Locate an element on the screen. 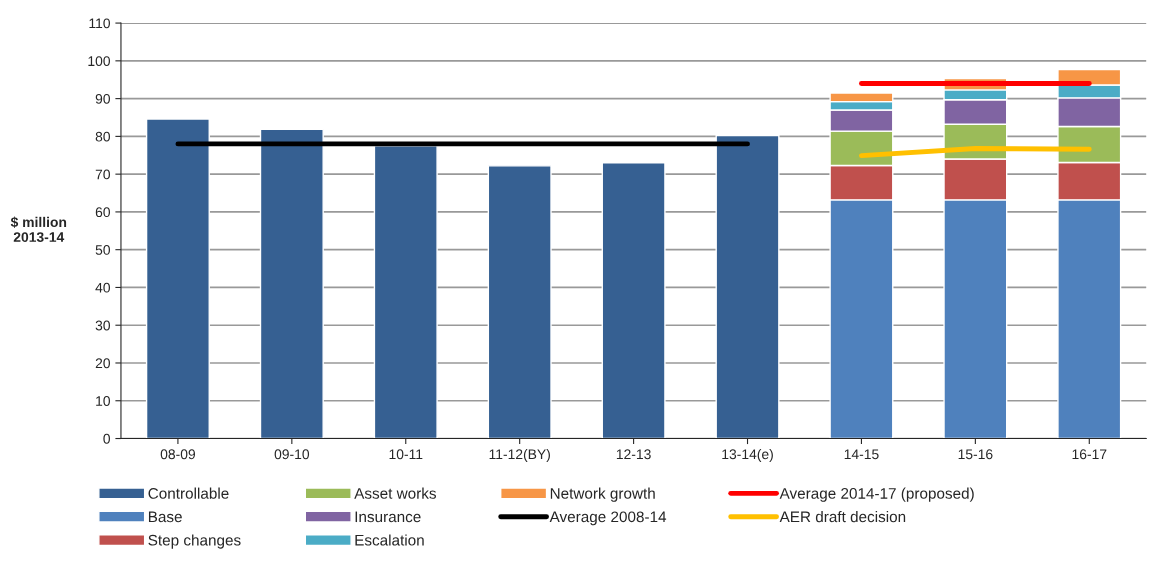  legend-label: Asset works is located at coordinates (395, 493).